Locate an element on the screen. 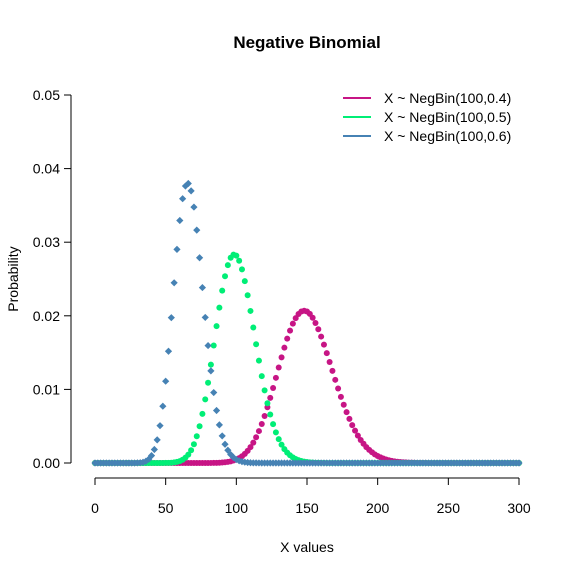  chart-title: Negative Binomial is located at coordinates (306, 42).